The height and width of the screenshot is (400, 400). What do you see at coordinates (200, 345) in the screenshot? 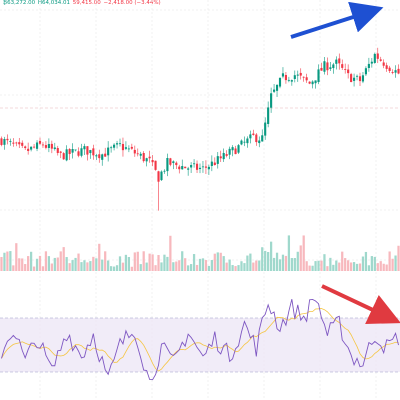
I see `rsi-range-fill` at bounding box center [200, 345].